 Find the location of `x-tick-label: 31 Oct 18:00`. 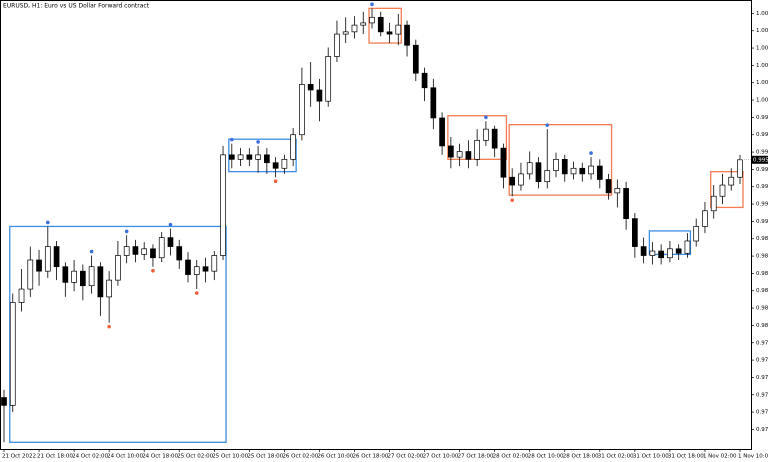

x-tick-label: 31 Oct 18:00 is located at coordinates (686, 457).